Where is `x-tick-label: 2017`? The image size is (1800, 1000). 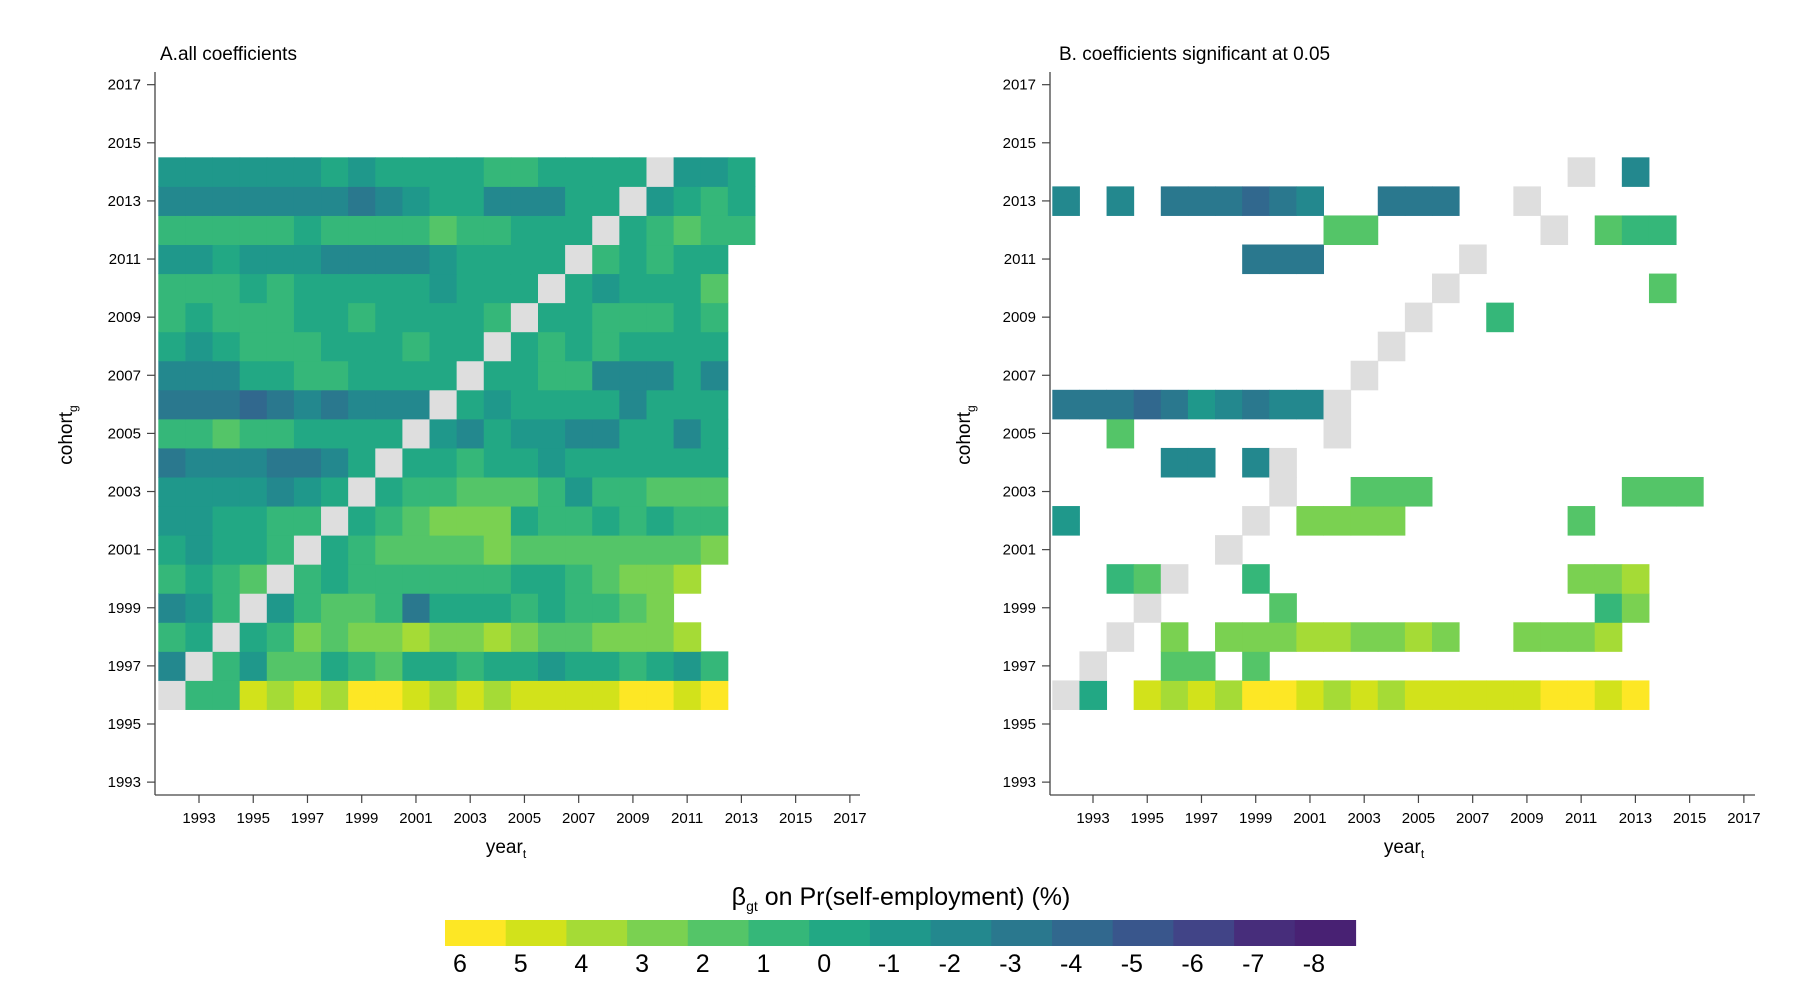
x-tick-label: 2017 is located at coordinates (1743, 818).